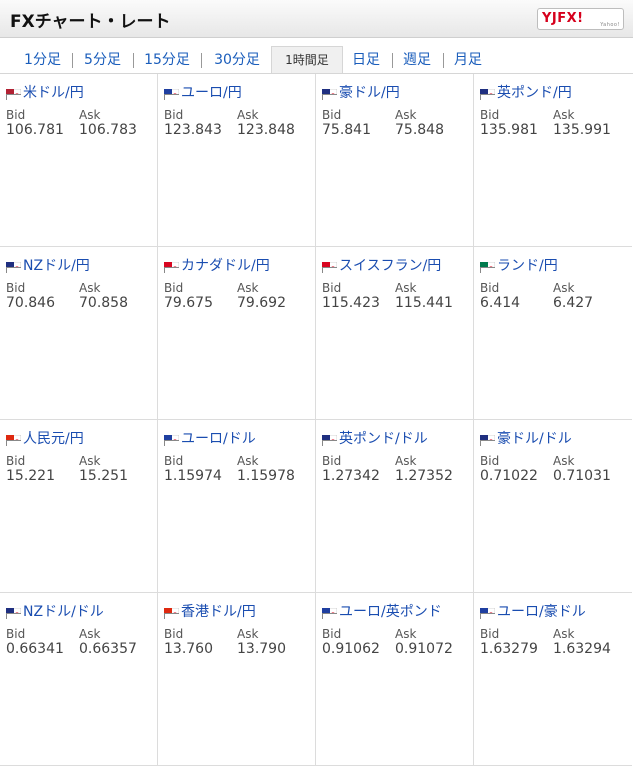 Image resolution: width=633 pixels, height=767 pixels. Describe the element at coordinates (266, 130) in the screenshot. I see `ask-value: 123.848` at that location.